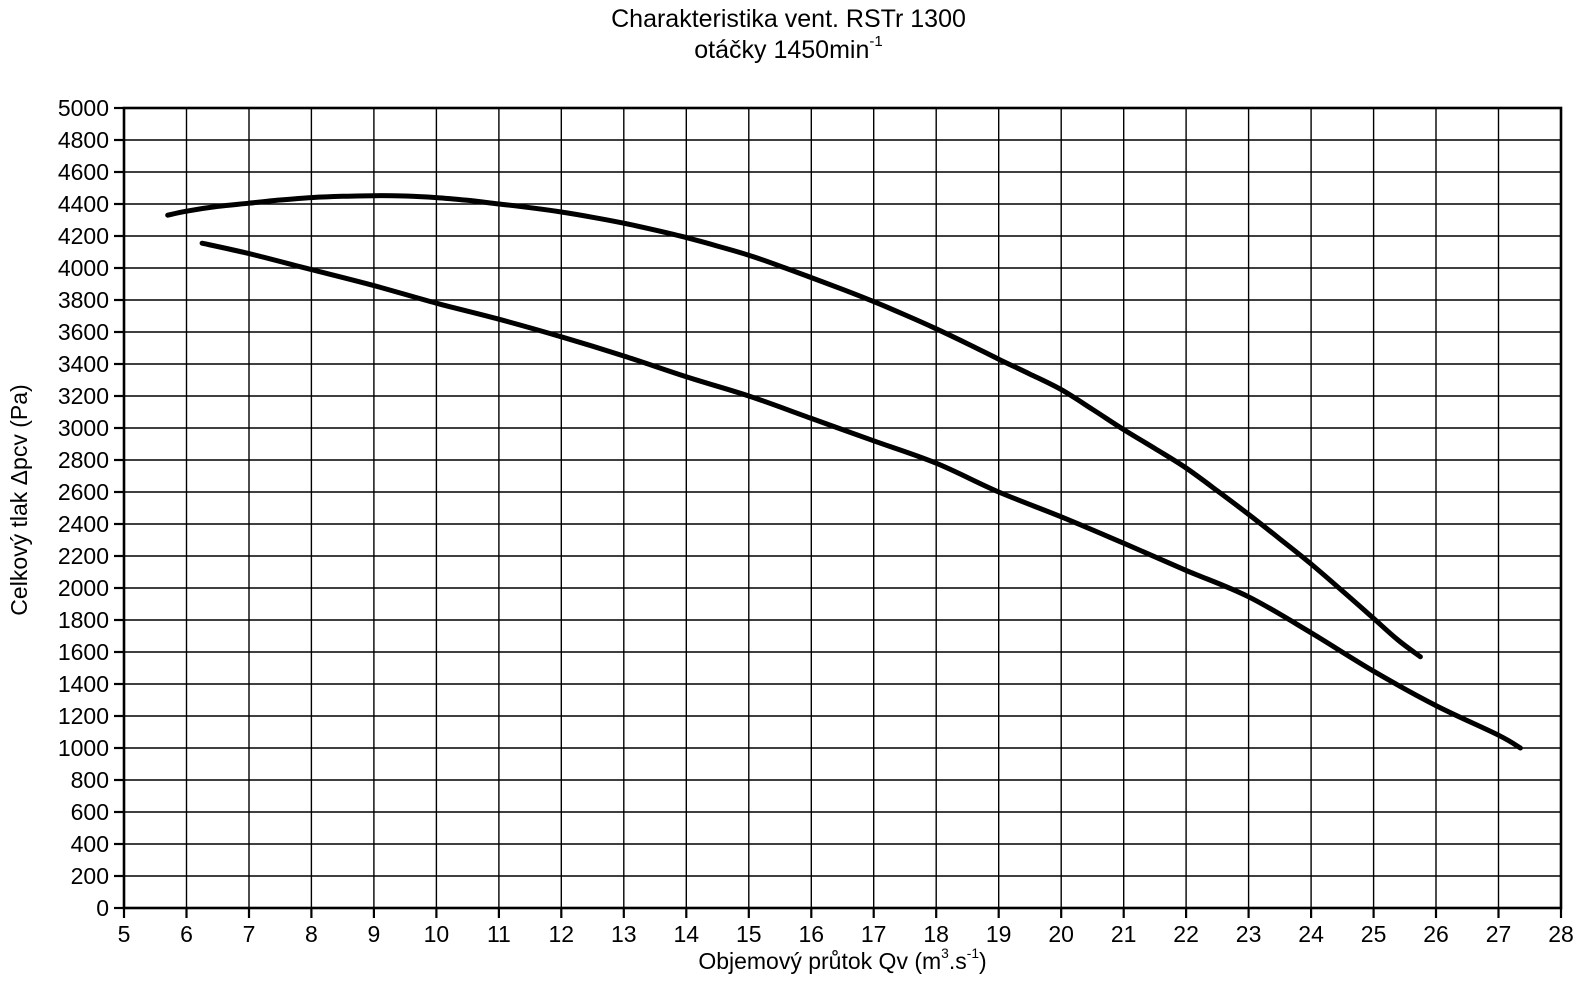  Describe the element at coordinates (1124, 934) in the screenshot. I see `x-tick-label: 21` at that location.